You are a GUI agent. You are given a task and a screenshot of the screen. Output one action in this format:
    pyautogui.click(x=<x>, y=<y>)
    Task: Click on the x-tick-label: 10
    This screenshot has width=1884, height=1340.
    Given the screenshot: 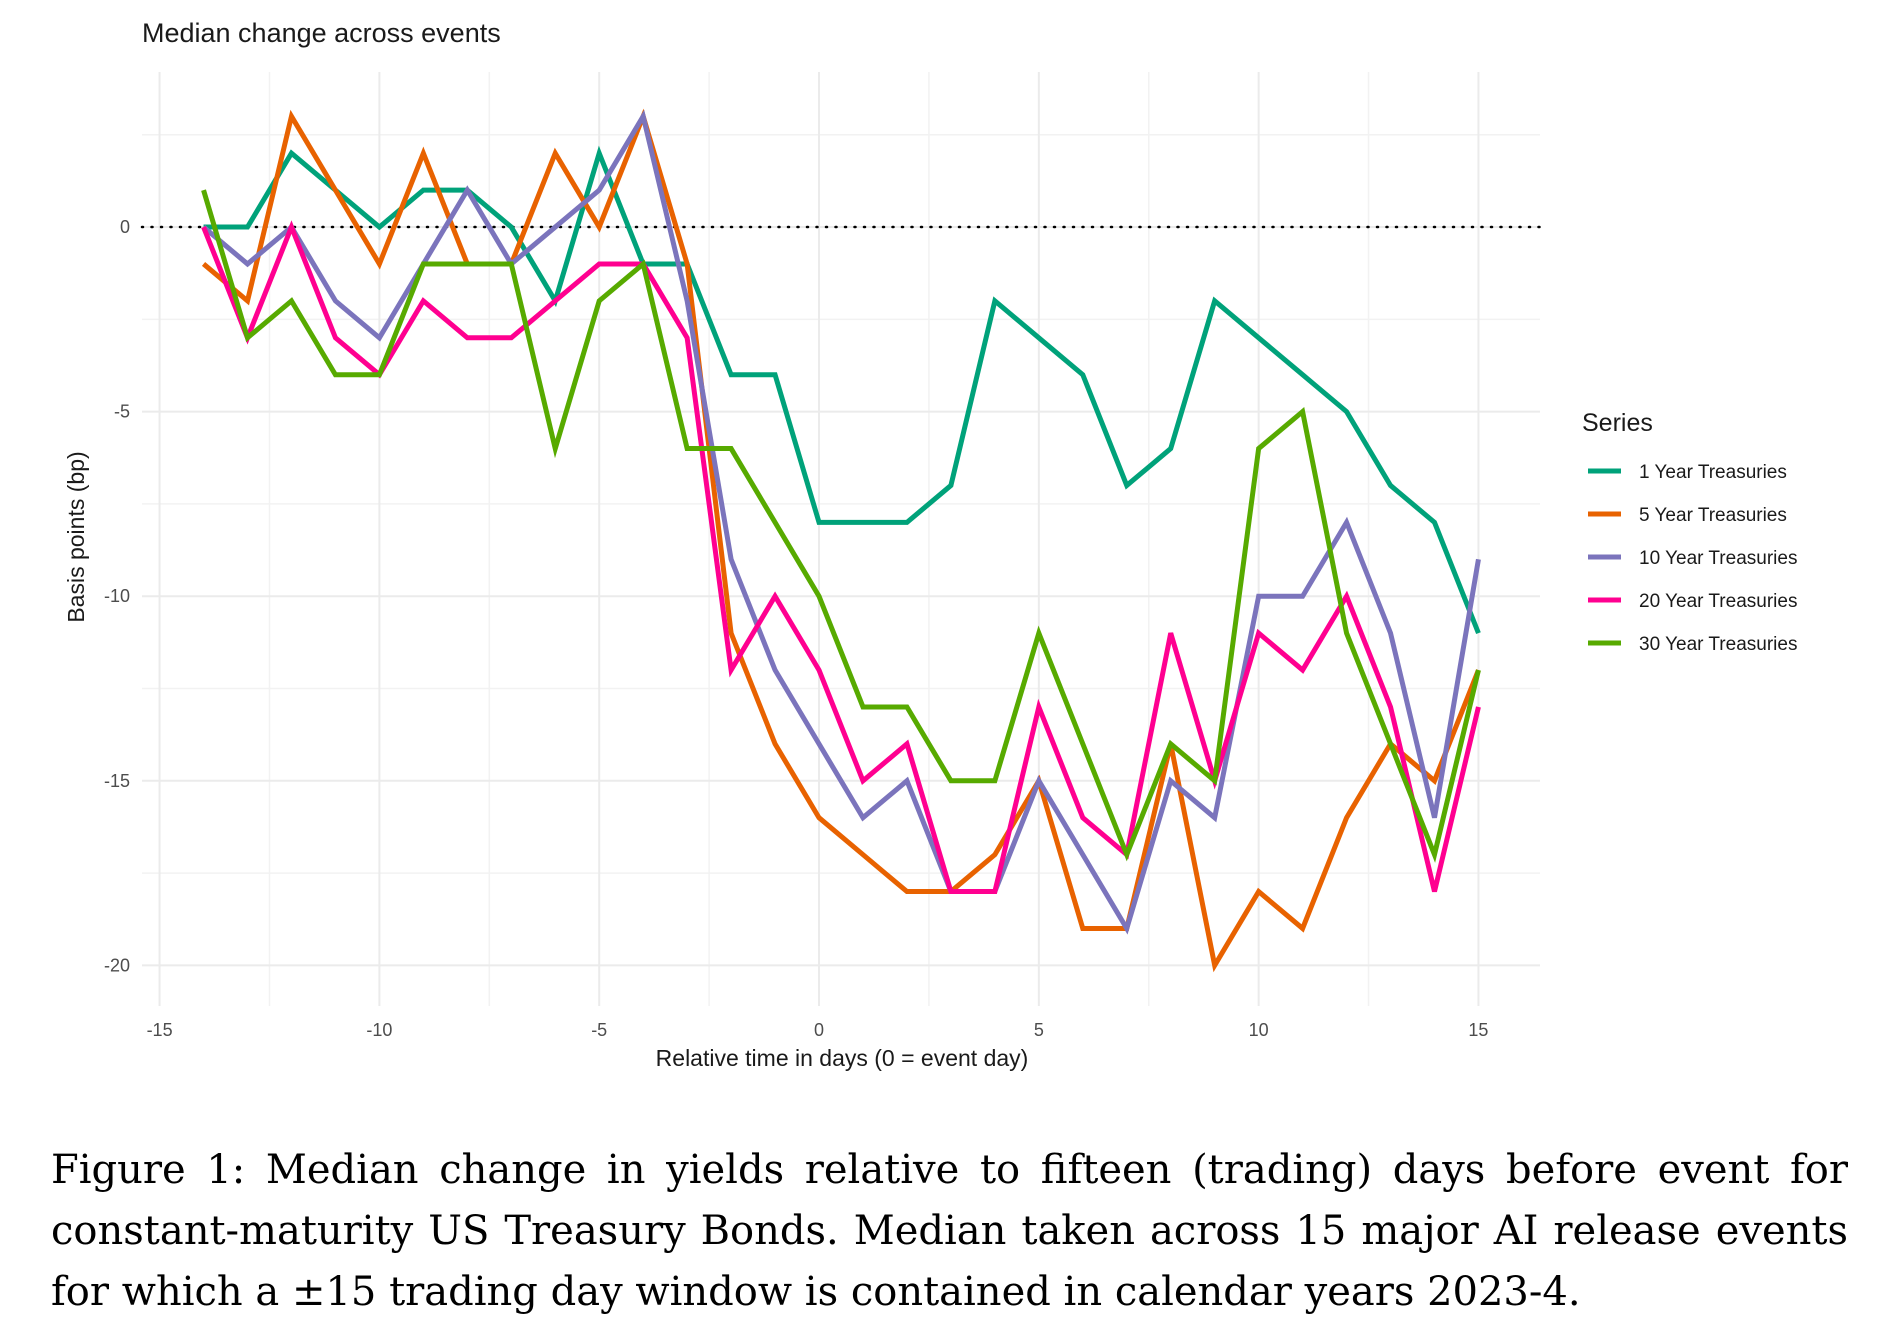 What is the action you would take?
    pyautogui.click(x=1259, y=1030)
    